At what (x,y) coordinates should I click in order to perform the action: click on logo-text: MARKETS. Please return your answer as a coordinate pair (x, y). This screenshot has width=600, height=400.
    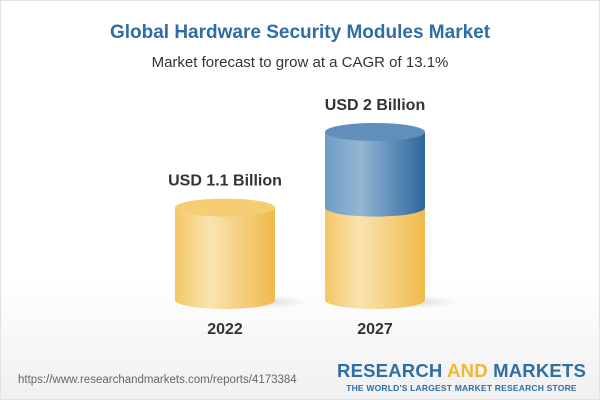
    Looking at the image, I should click on (536, 370).